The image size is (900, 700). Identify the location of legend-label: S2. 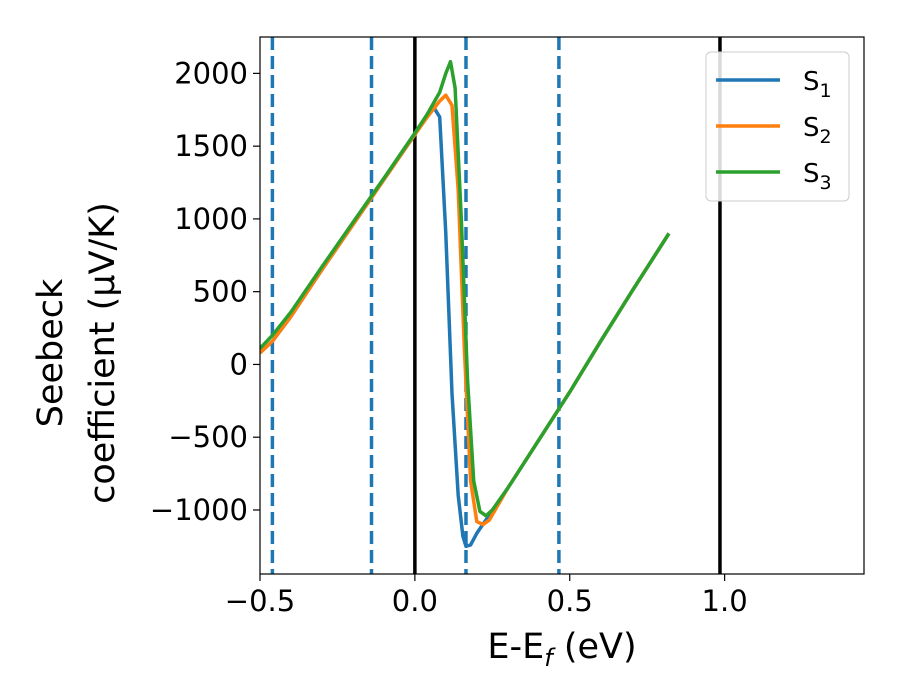
(817, 130).